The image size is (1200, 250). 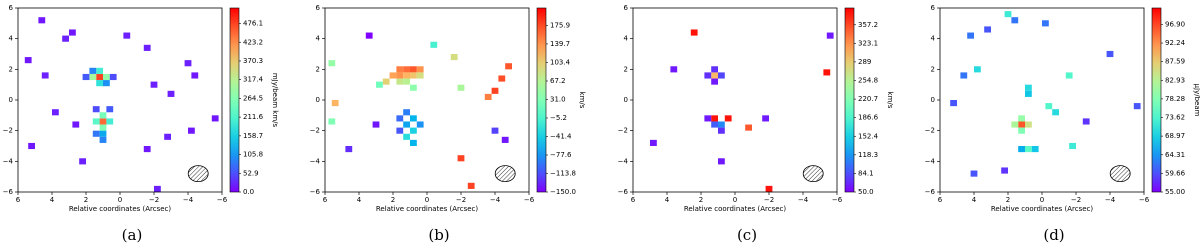 I want to click on colorbar-tick-label: 264.5, so click(x=253, y=98).